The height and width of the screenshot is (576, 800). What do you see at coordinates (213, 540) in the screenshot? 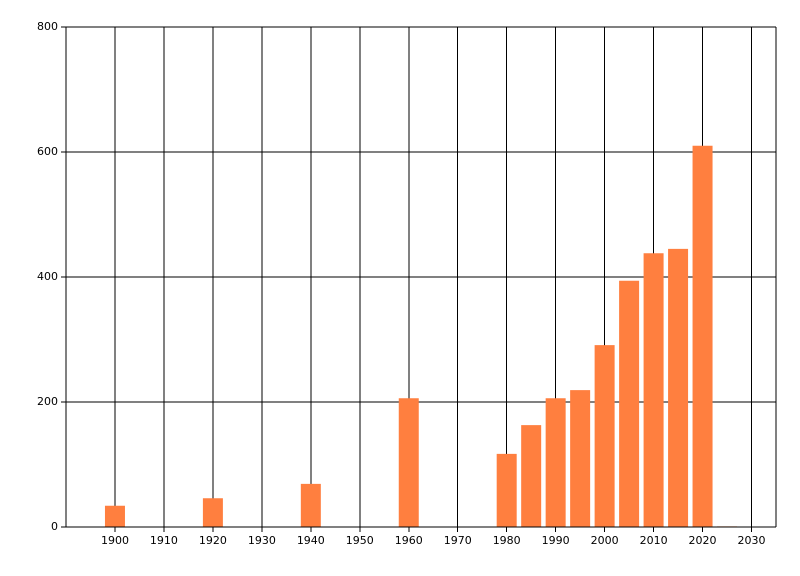
I see `x-tick-label: 1920` at bounding box center [213, 540].